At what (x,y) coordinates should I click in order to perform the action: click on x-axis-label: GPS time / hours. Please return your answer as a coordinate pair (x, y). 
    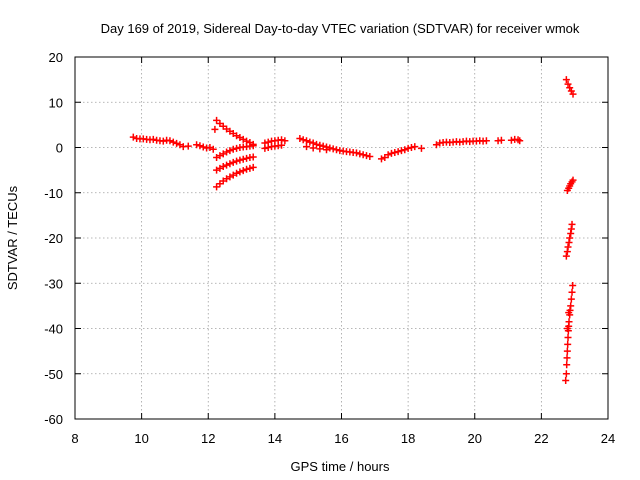
    Looking at the image, I should click on (340, 466).